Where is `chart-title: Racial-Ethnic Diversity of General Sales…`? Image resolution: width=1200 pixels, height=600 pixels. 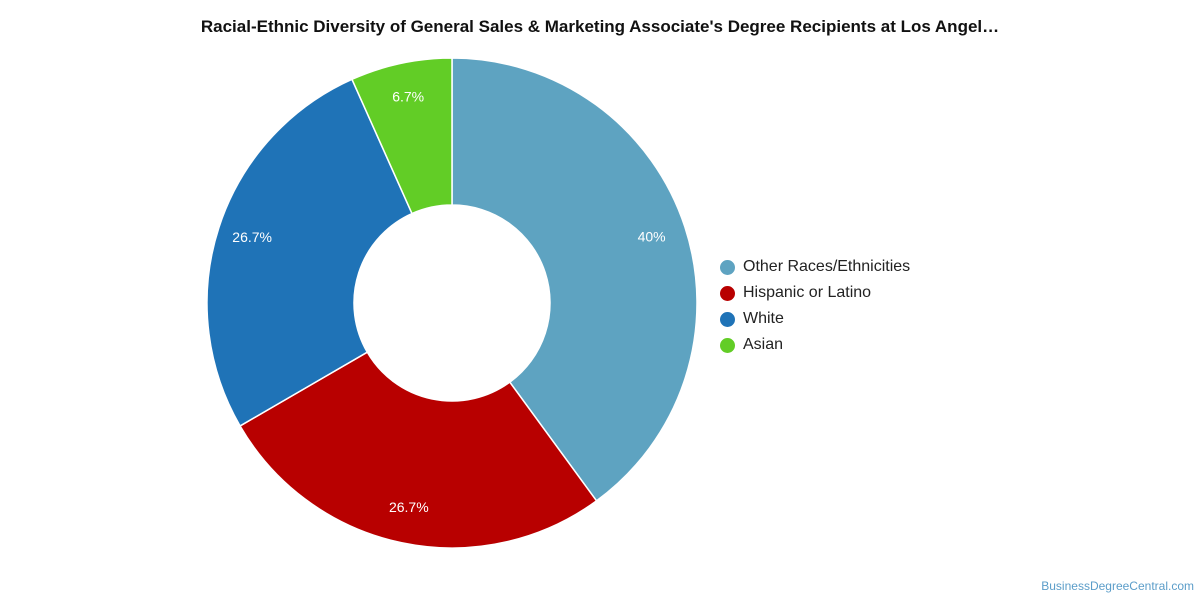
chart-title: Racial-Ethnic Diversity of General Sales… is located at coordinates (600, 26).